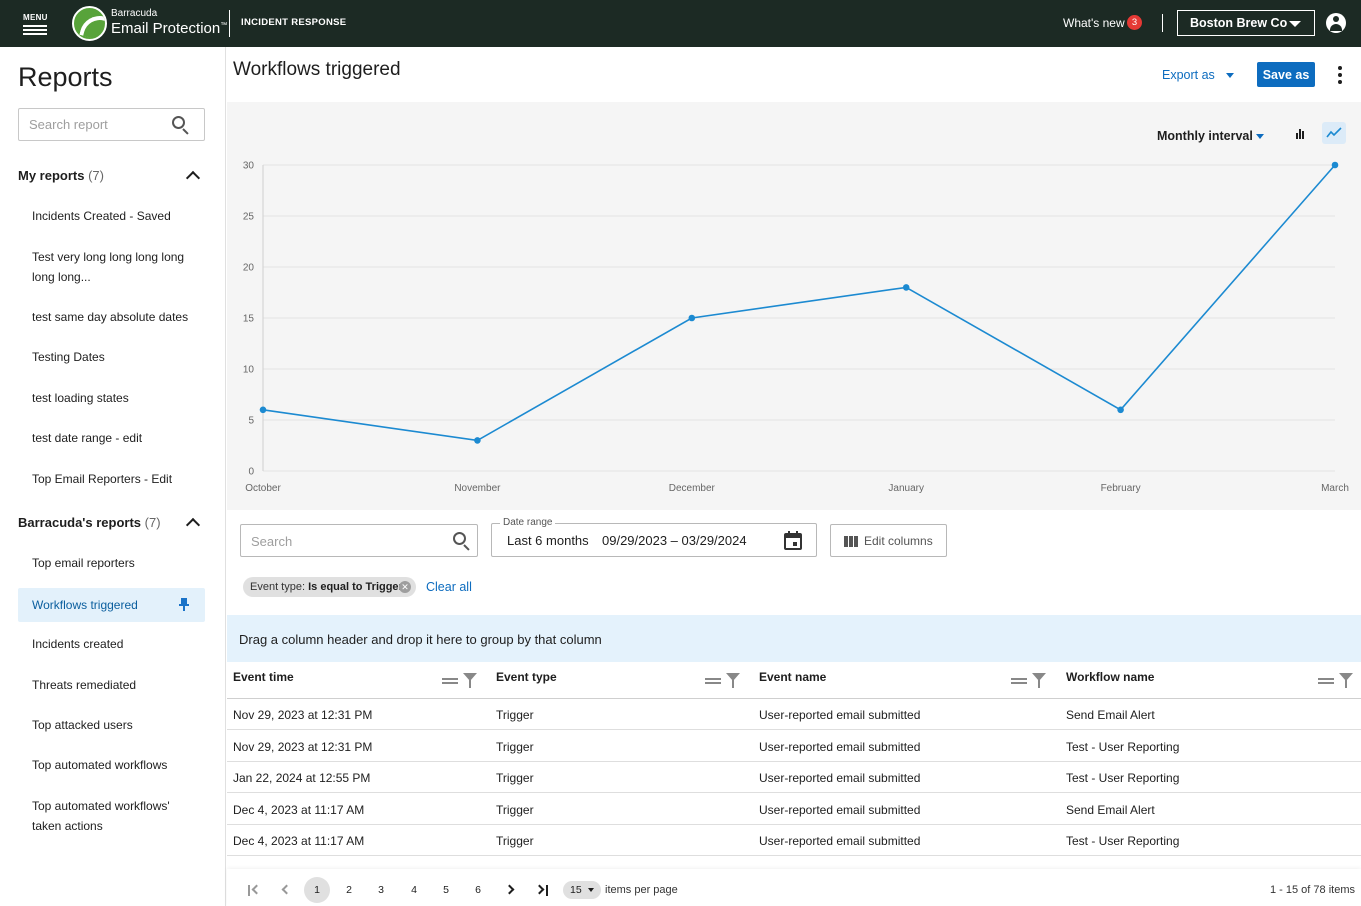 This screenshot has width=1361, height=906. I want to click on sidebar-item-my-report: test loading states, so click(80, 398).